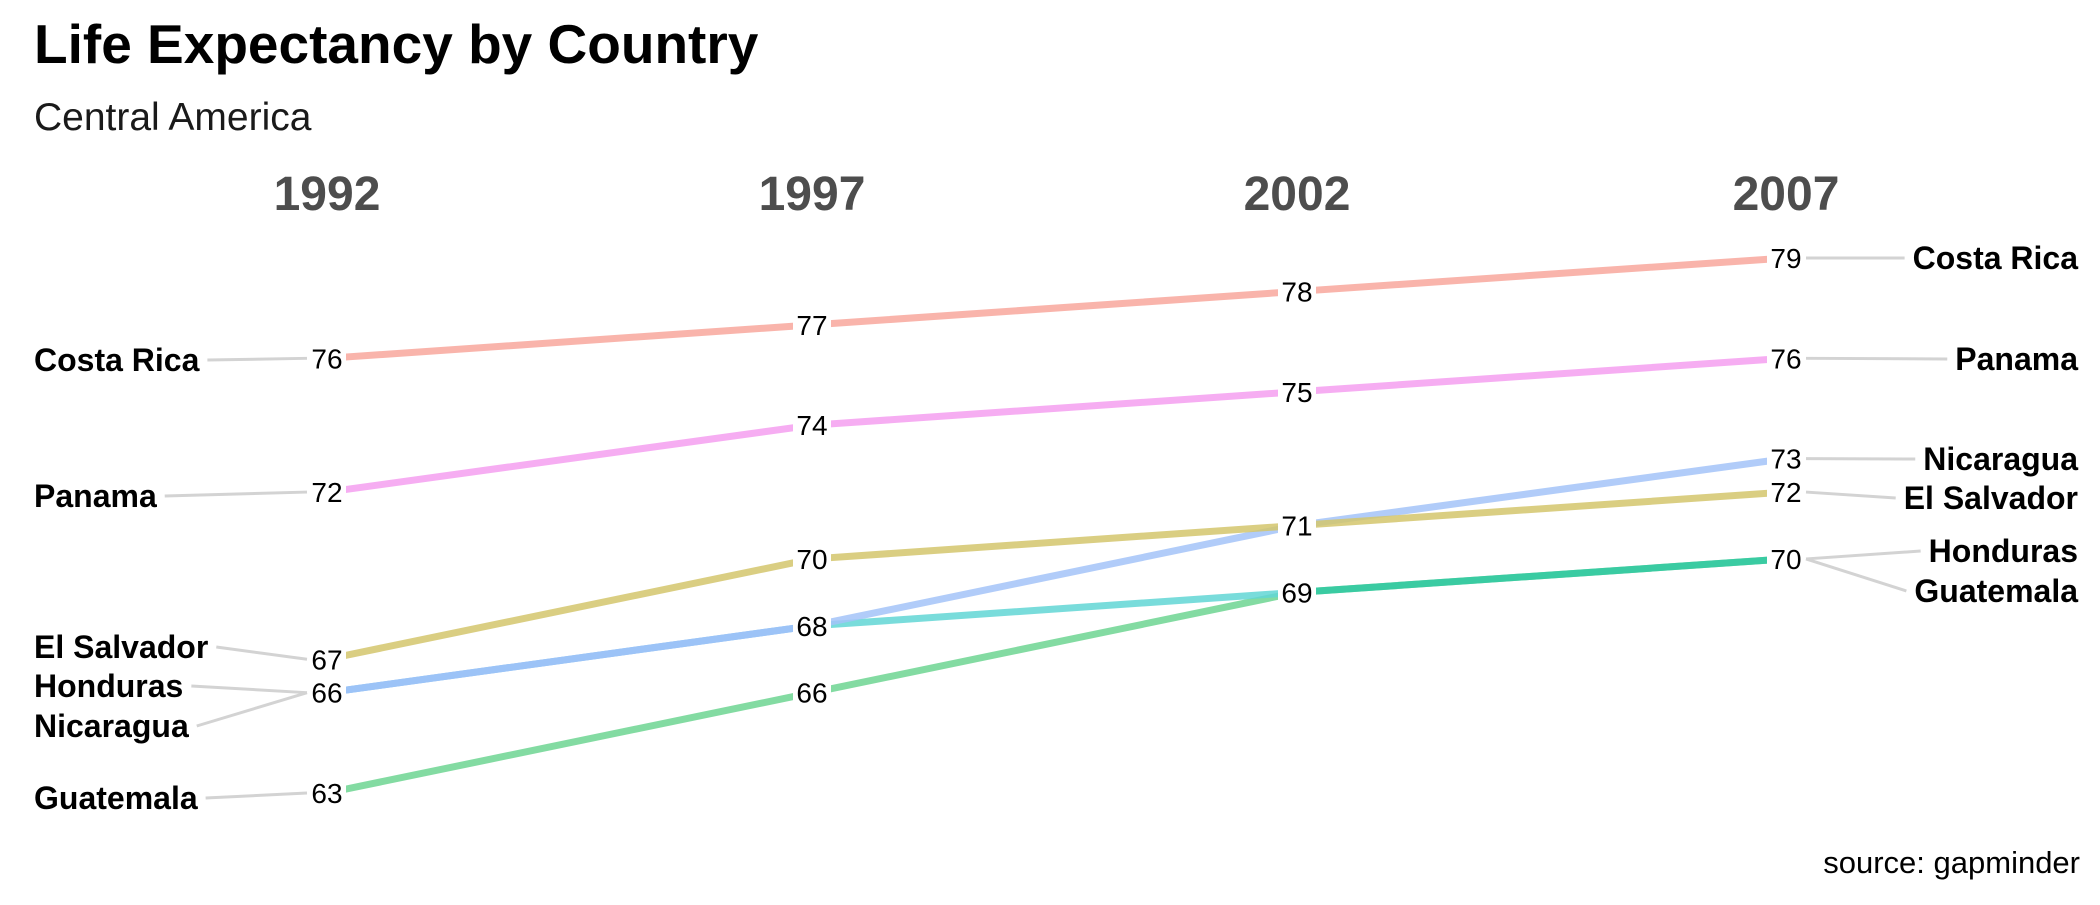 The image size is (2100, 905). Describe the element at coordinates (569, 659) in the screenshot. I see `series-segment-nicaragua-1992-1997` at that location.